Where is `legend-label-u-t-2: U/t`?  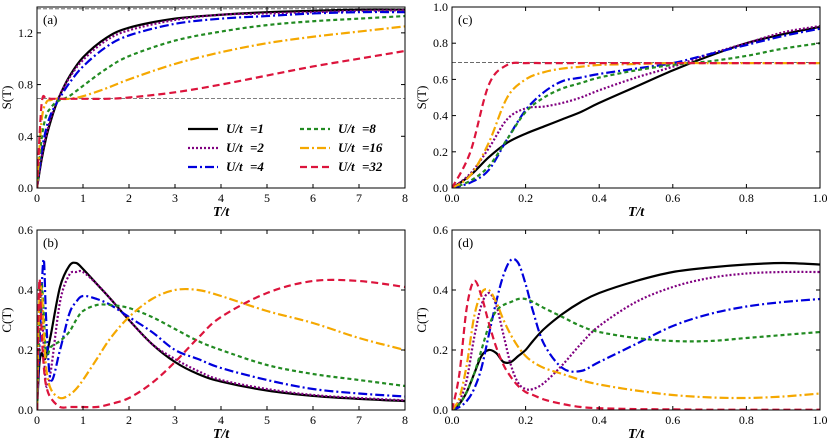
legend-label-u-t-2: U/t is located at coordinates (234, 147).